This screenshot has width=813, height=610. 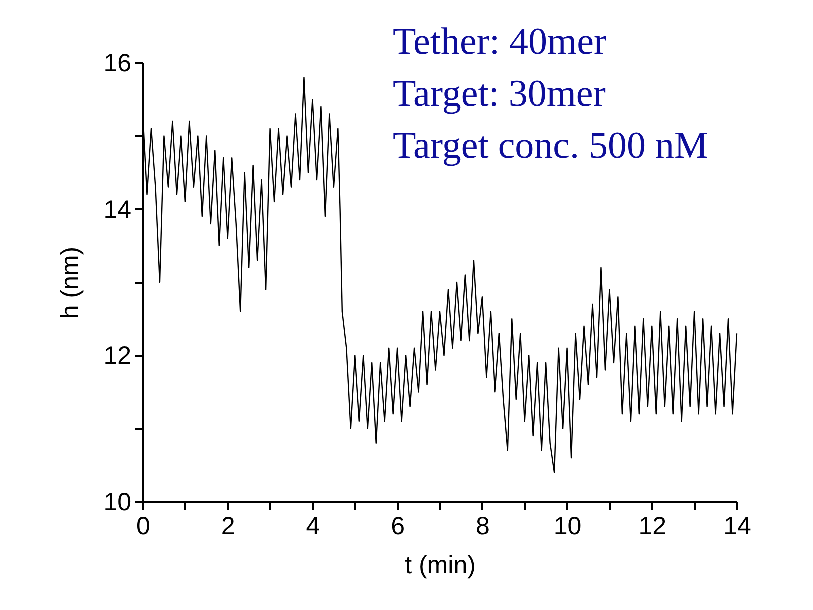 What do you see at coordinates (568, 526) in the screenshot?
I see `x-tick-label: 10` at bounding box center [568, 526].